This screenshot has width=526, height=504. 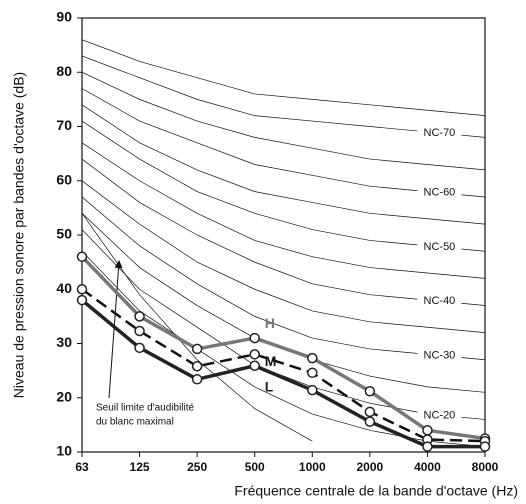 I want to click on y-tick-label: 90, so click(x=64, y=17).